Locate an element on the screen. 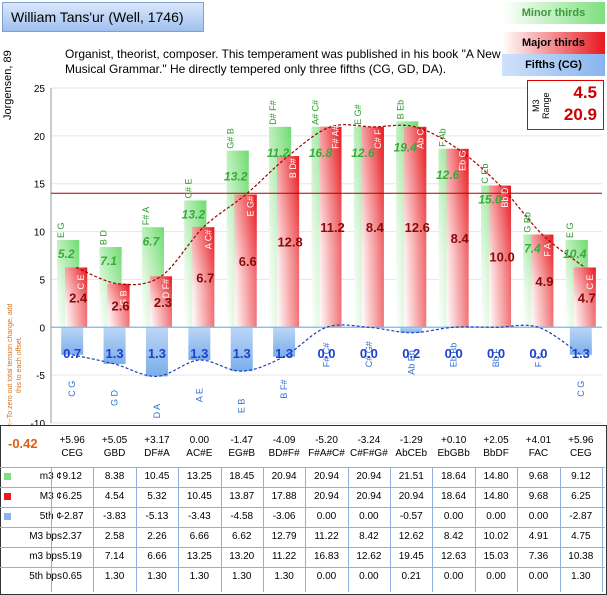  table-cell: 5.32 is located at coordinates (157, 496).